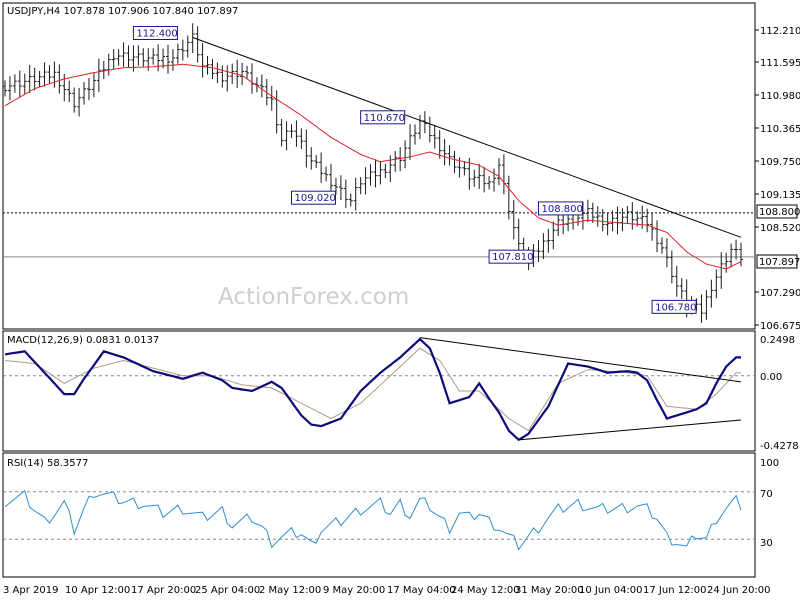 The height and width of the screenshot is (604, 800). What do you see at coordinates (771, 377) in the screenshot?
I see `macd-tick: 0.00` at bounding box center [771, 377].